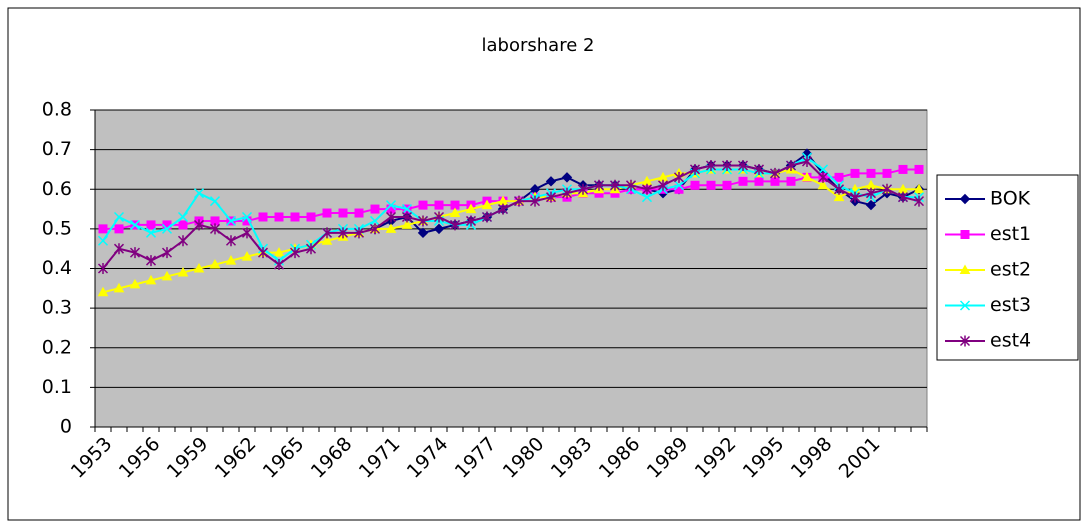 Image resolution: width=1088 pixels, height=528 pixels. Describe the element at coordinates (1010, 305) in the screenshot. I see `legend-label: est3` at that location.